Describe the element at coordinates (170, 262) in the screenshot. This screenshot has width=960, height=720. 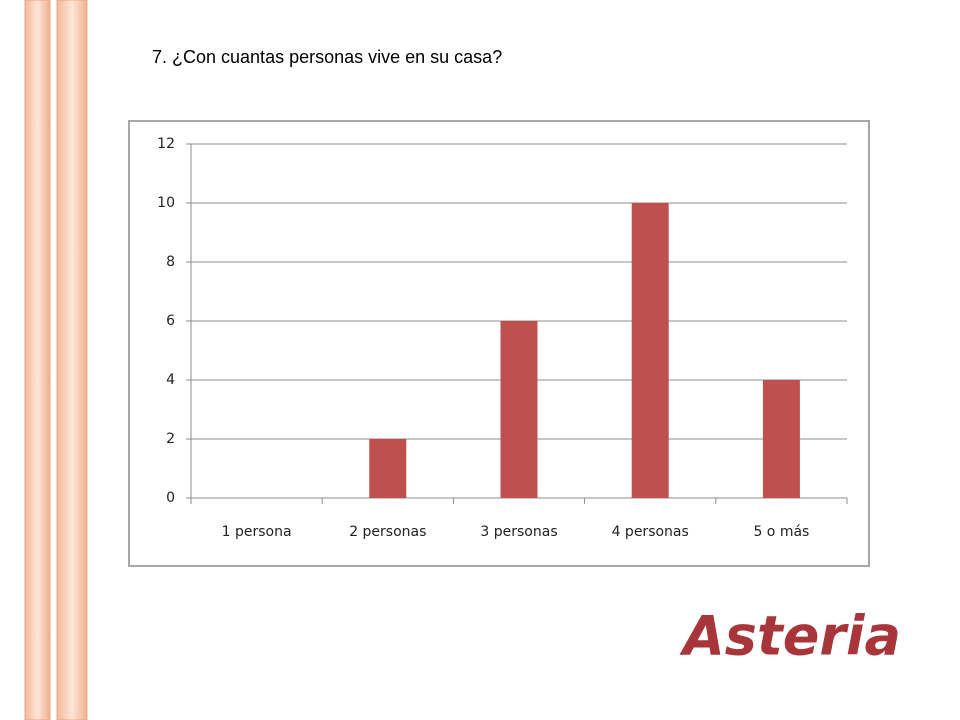
I see `y-tick-label: 8` at that location.